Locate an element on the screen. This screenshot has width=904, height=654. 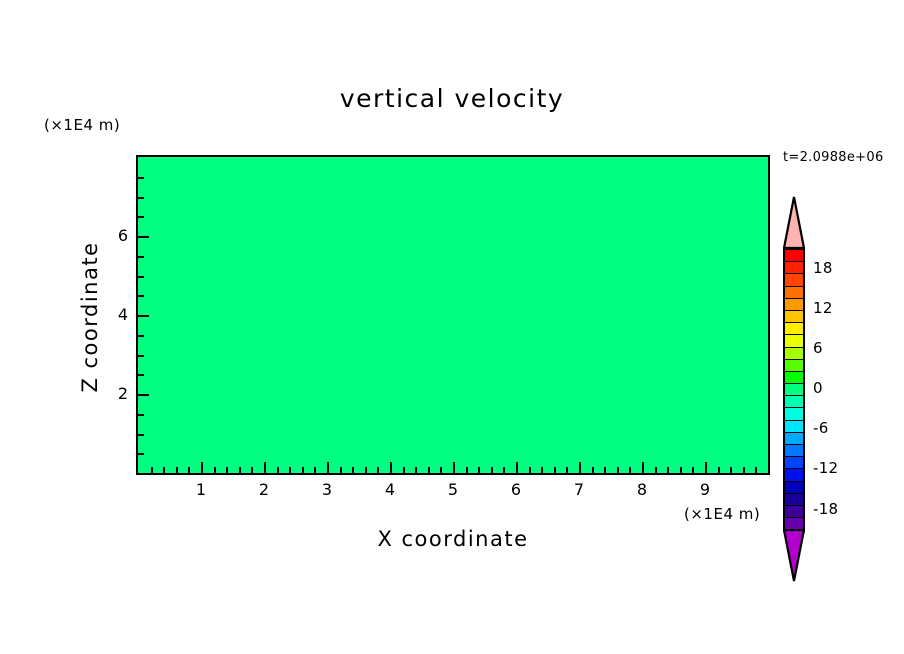
colorbar-tick-label: -6 is located at coordinates (821, 428).